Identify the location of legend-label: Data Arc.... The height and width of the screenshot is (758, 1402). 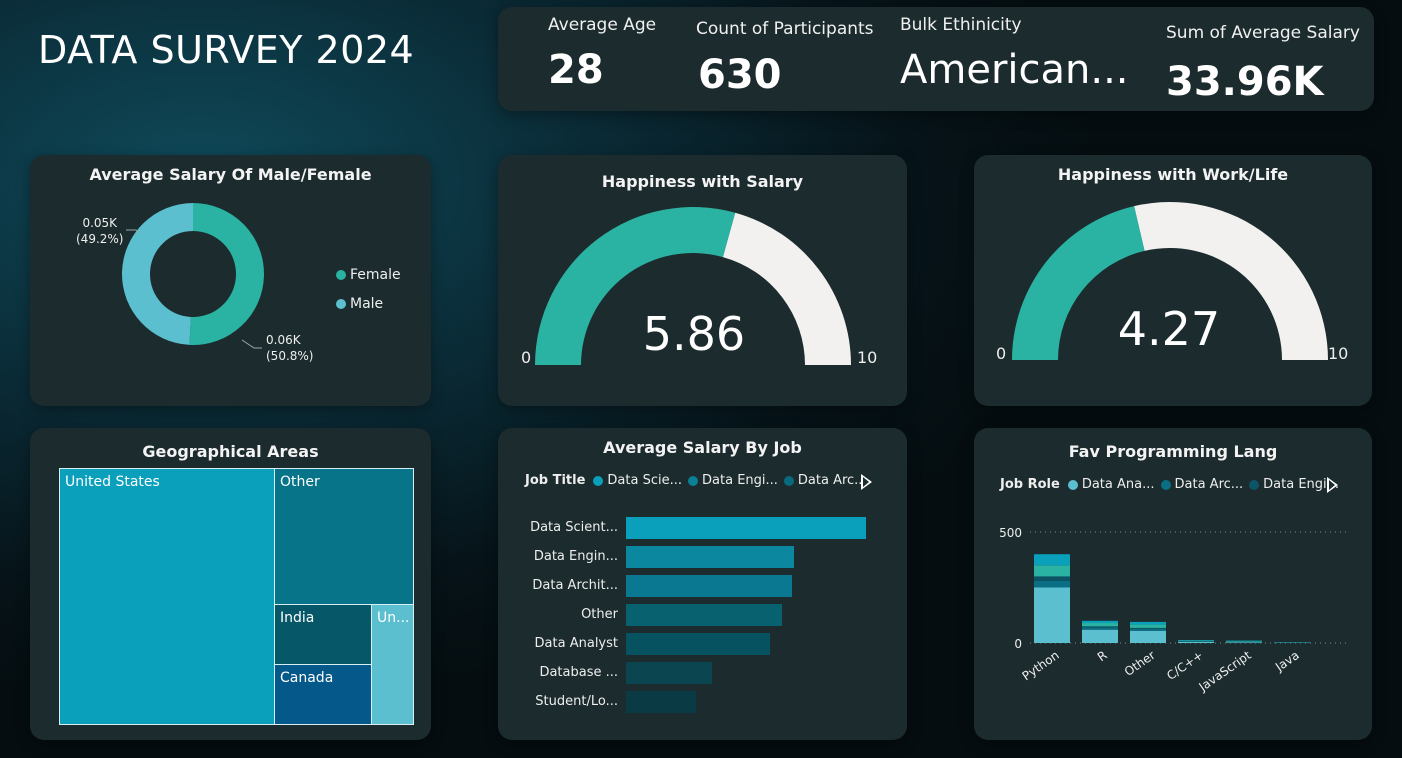
(832, 480).